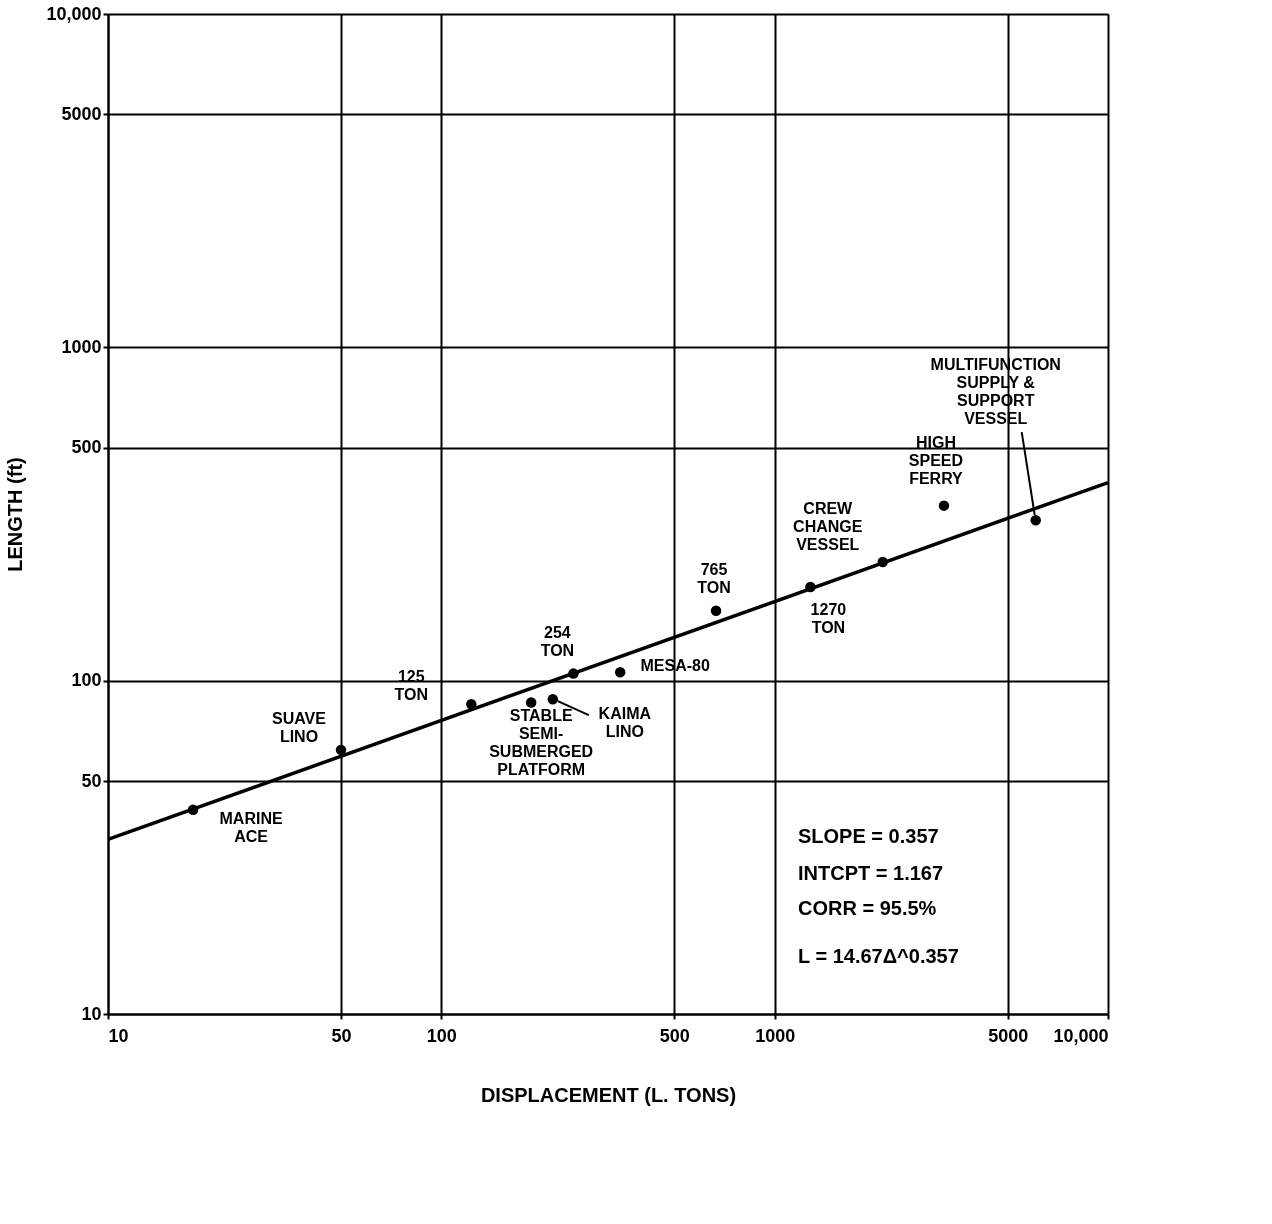 The width and height of the screenshot is (1272, 1224). I want to click on y-tick-label: 100, so click(86, 680).